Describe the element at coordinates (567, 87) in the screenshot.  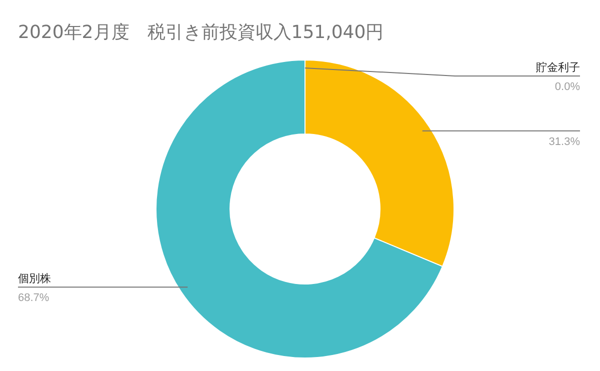
I see `text: 0.0%` at that location.